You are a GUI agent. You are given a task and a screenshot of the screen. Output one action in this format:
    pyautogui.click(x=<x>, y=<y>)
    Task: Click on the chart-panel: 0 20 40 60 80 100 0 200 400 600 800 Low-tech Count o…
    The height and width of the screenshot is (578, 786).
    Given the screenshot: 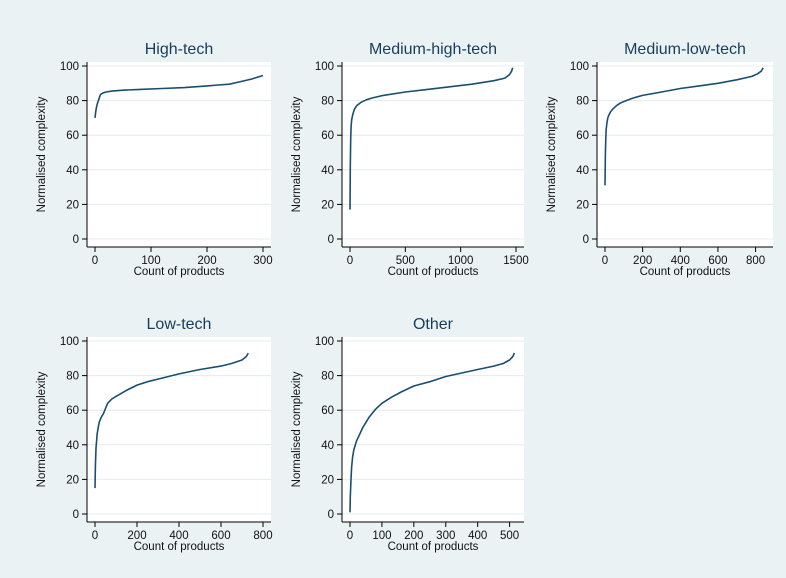 What is the action you would take?
    pyautogui.click(x=154, y=434)
    